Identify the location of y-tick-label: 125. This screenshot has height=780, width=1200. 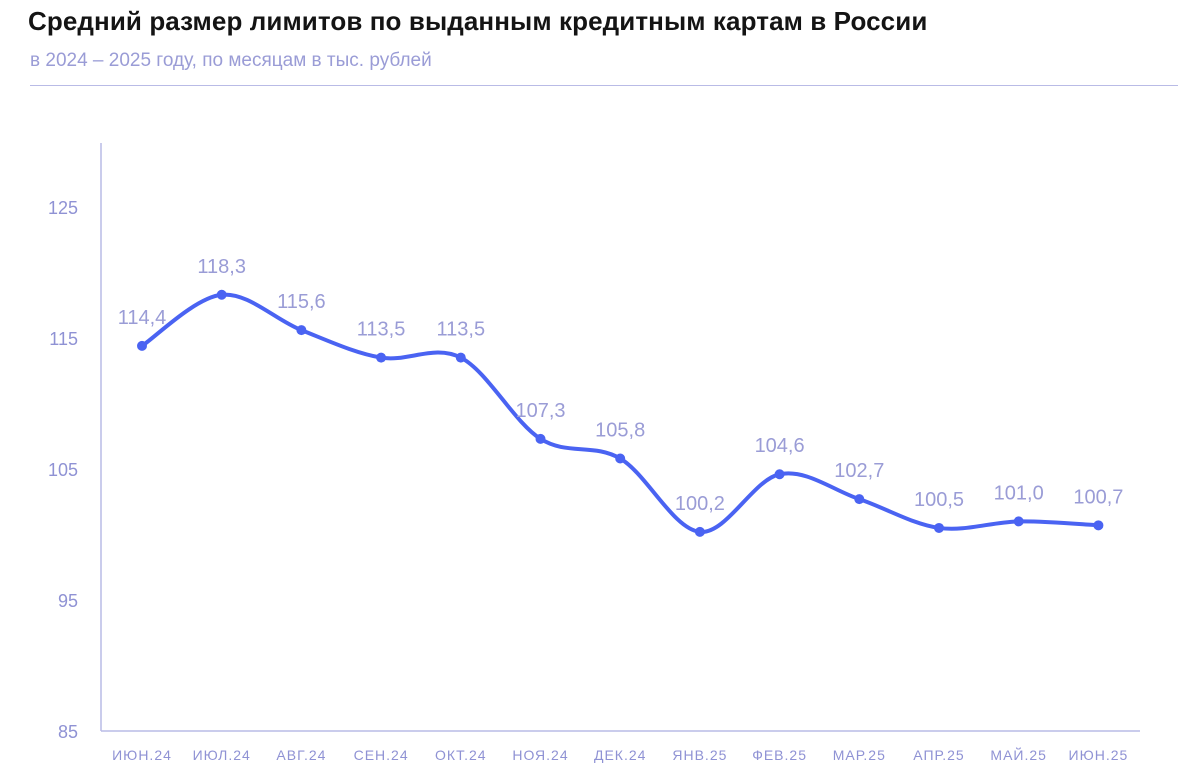
(63, 208).